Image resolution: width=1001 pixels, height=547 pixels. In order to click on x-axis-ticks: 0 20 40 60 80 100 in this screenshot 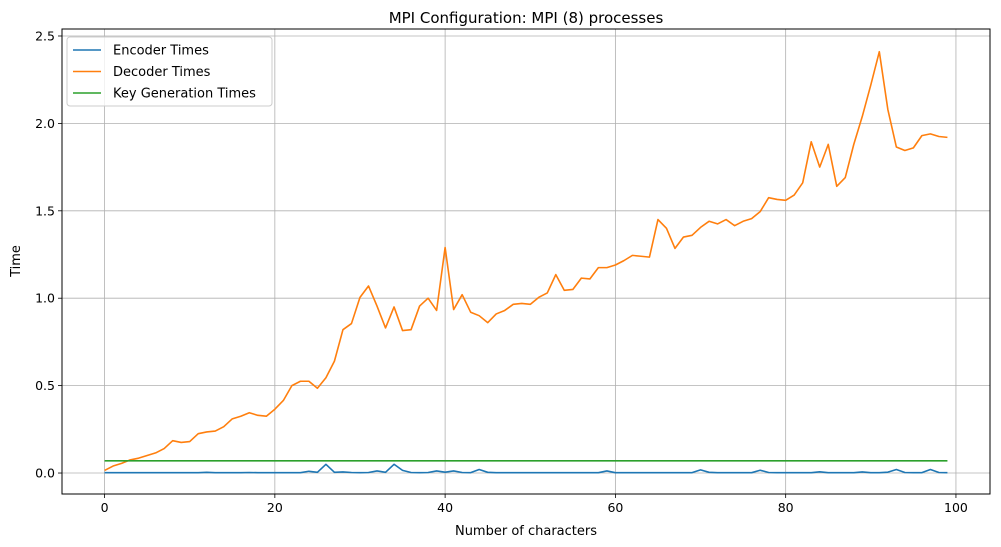, I will do `click(534, 504)`.